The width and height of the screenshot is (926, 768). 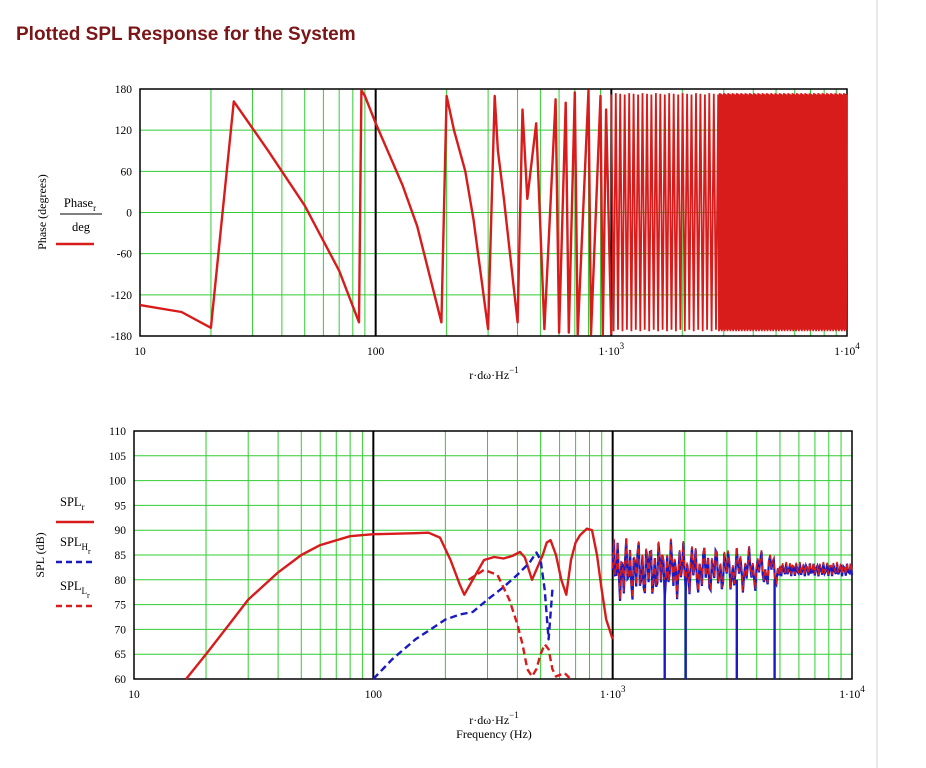 I want to click on y-tick-label: 65, so click(x=121, y=655).